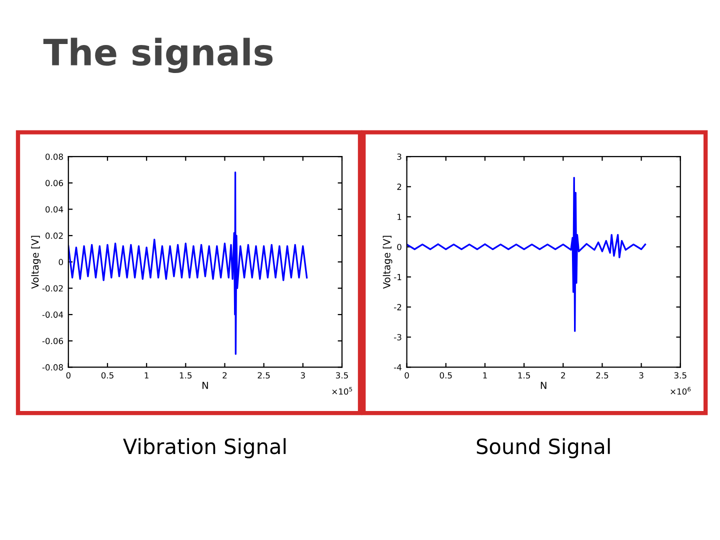 This screenshot has width=720, height=540. What do you see at coordinates (398, 307) in the screenshot?
I see `y-tick-label: -2` at bounding box center [398, 307].